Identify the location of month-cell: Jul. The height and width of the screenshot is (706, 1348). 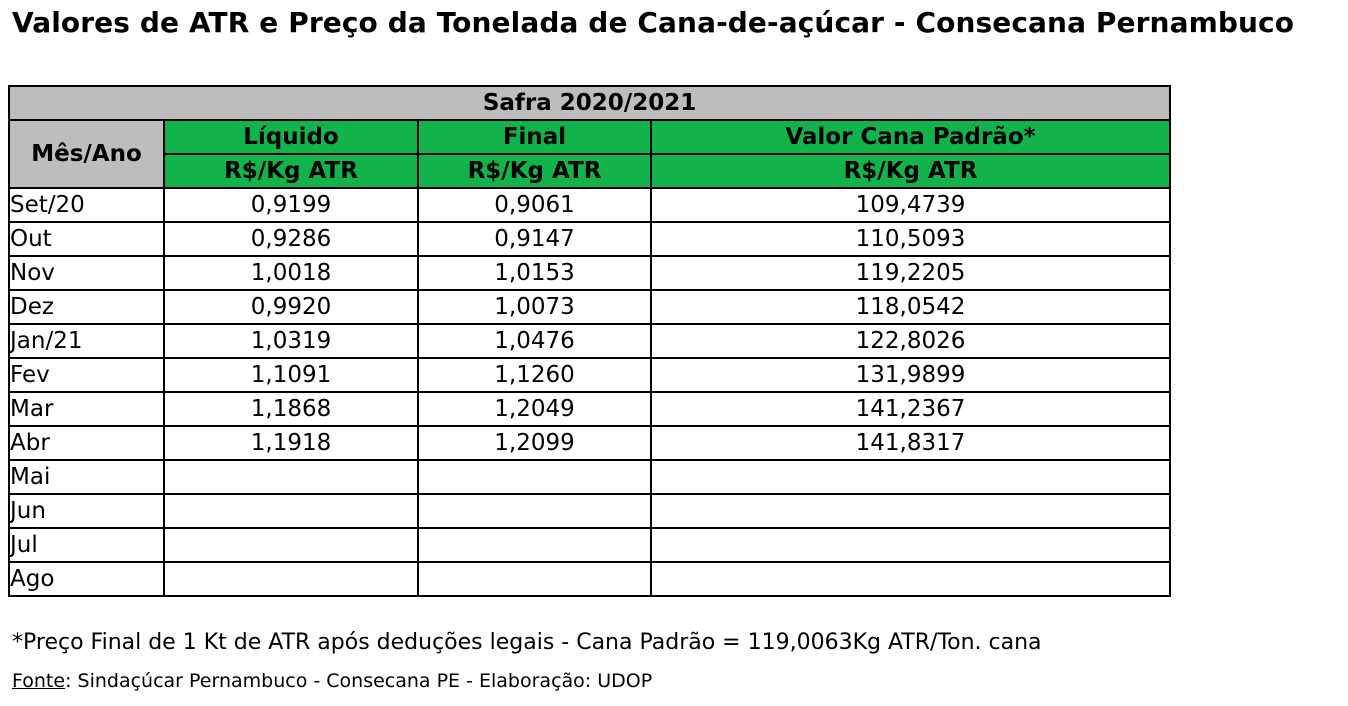
(86, 545).